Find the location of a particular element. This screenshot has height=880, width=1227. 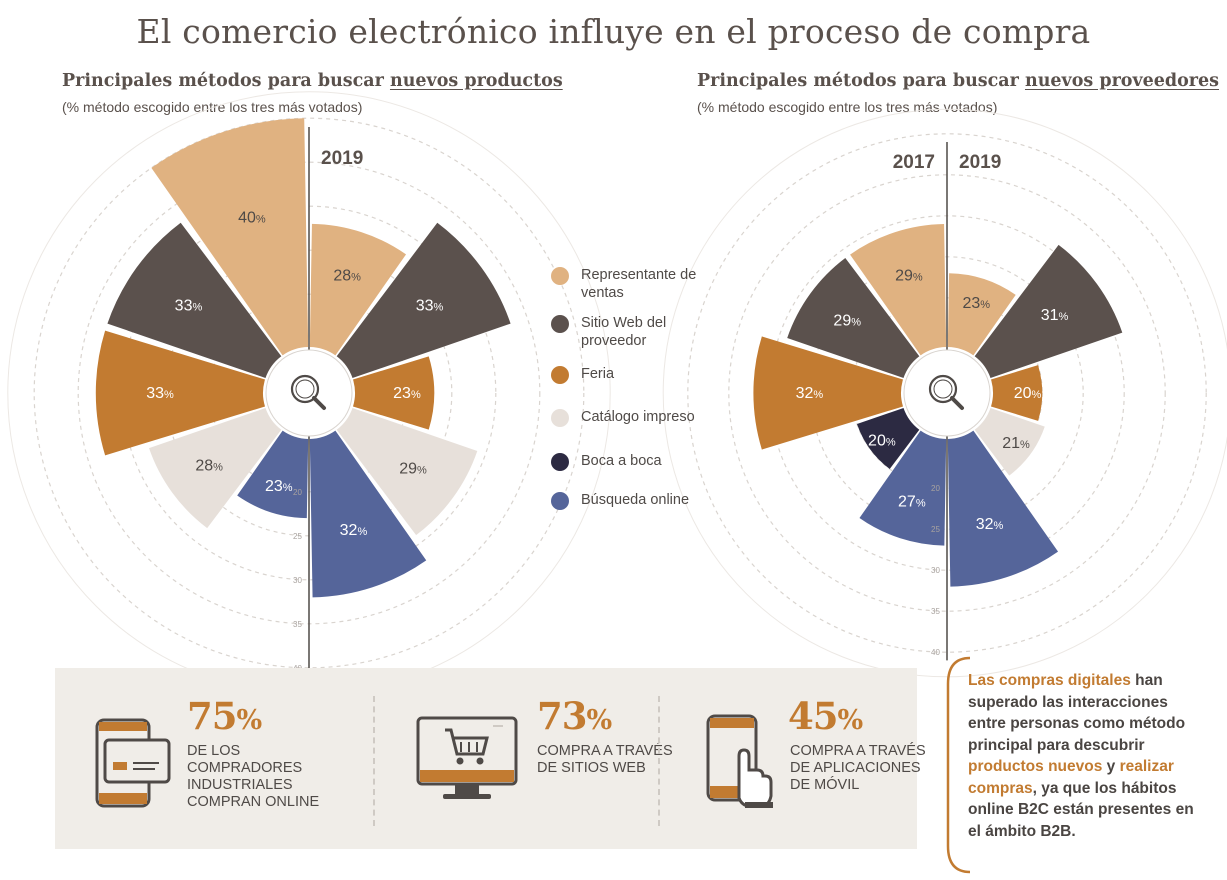

legend-label: Búsqueda online is located at coordinates (635, 500).